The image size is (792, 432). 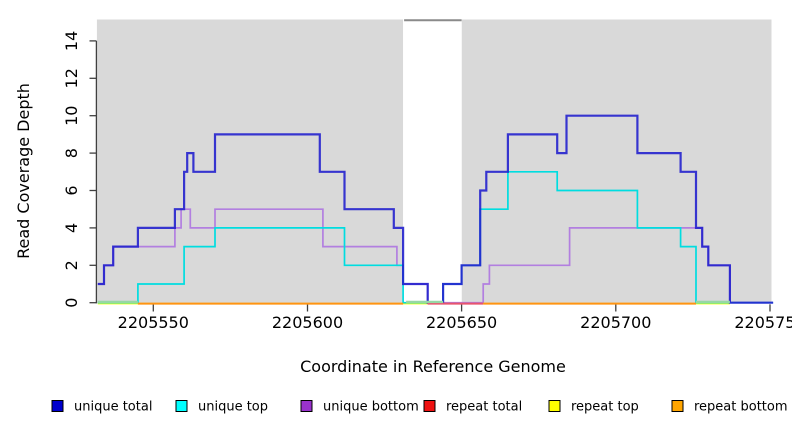 What do you see at coordinates (71, 41) in the screenshot?
I see `y-tick-label: 14` at bounding box center [71, 41].